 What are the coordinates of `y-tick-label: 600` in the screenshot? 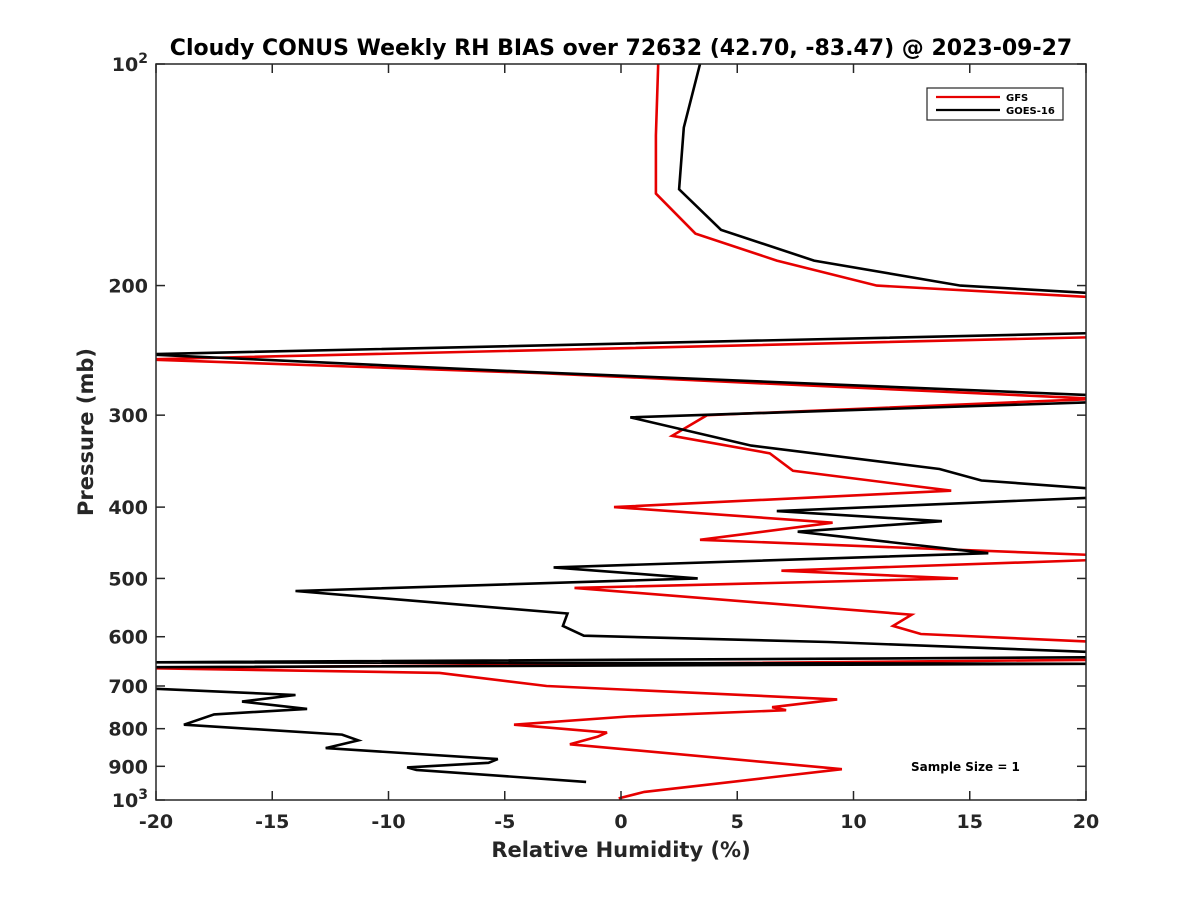 It's located at (128, 638).